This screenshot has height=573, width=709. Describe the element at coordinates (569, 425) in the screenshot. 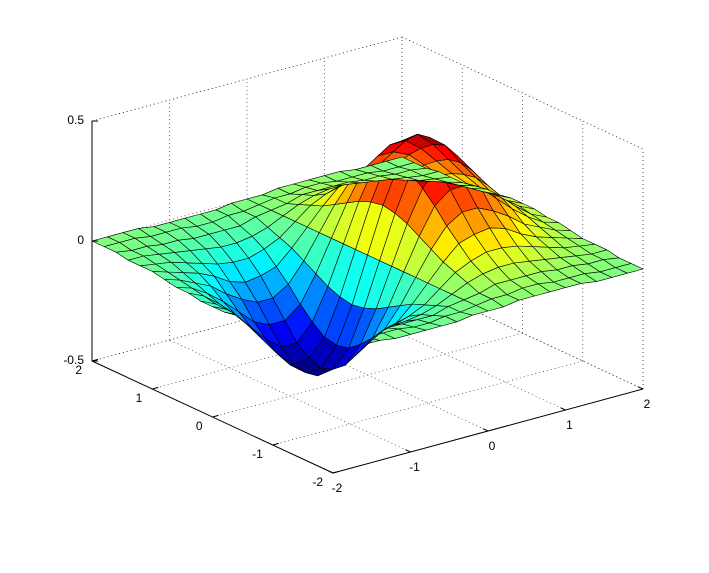

I see `x-tick-label: 1` at that location.